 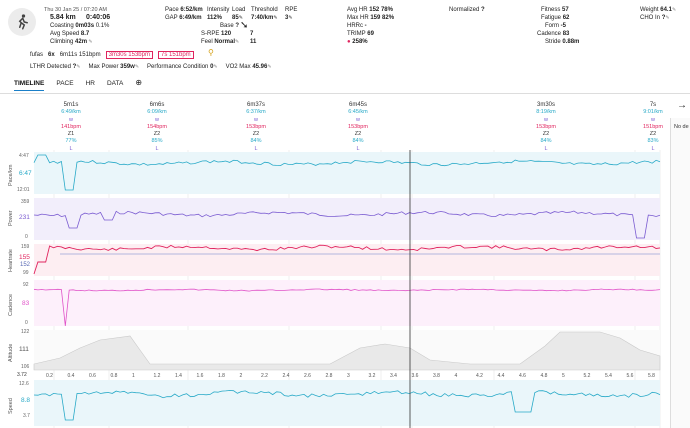 I want to click on normalized: Normalized ?, so click(x=467, y=10).